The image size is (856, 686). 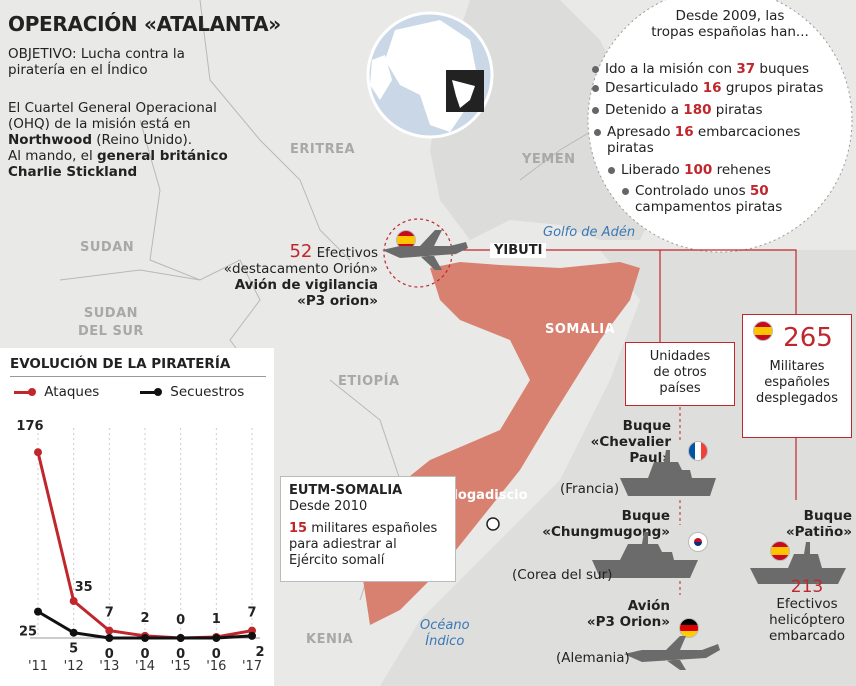 What do you see at coordinates (702, 199) in the screenshot?
I see `stat-item-camps: Controlado unos 50 campamentos piratas` at bounding box center [702, 199].